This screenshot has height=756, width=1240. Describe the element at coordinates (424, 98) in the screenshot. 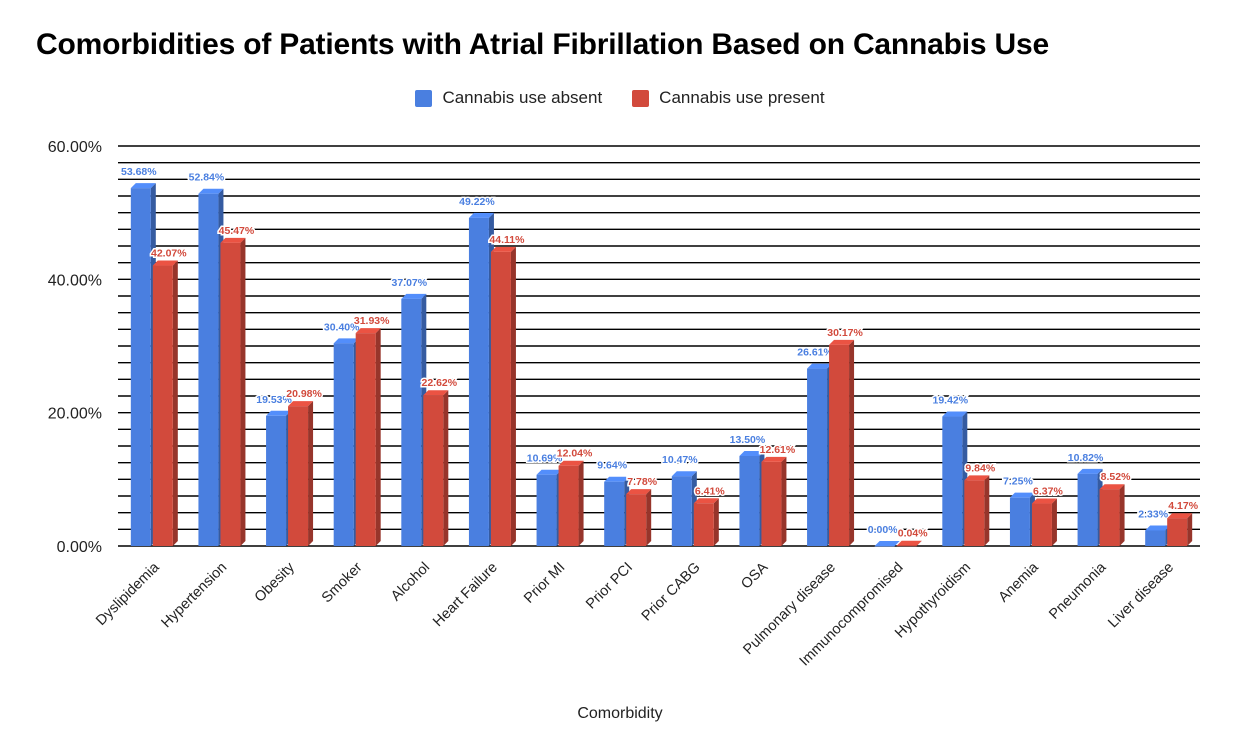

I see `legend-swatch-absent` at that location.